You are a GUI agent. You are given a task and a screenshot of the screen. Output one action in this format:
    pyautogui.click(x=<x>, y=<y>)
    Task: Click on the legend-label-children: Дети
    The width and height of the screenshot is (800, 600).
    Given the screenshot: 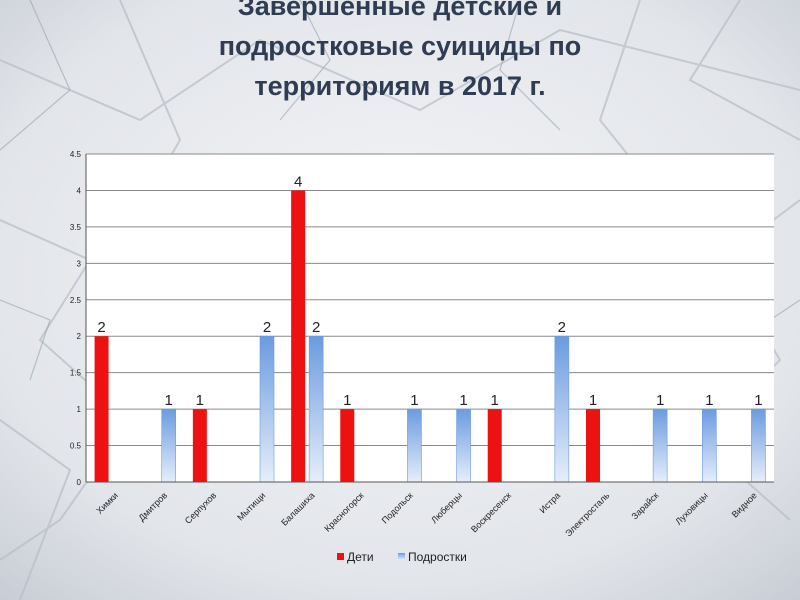 What is the action you would take?
    pyautogui.click(x=360, y=557)
    